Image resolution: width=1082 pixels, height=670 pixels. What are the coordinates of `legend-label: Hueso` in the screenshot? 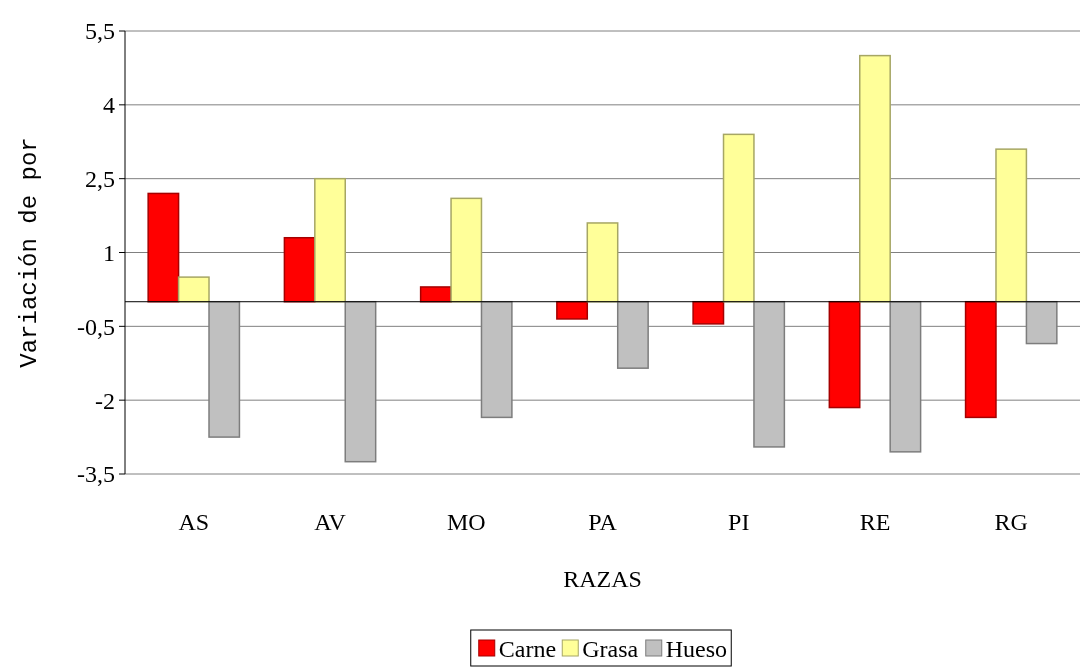 It's located at (696, 649).